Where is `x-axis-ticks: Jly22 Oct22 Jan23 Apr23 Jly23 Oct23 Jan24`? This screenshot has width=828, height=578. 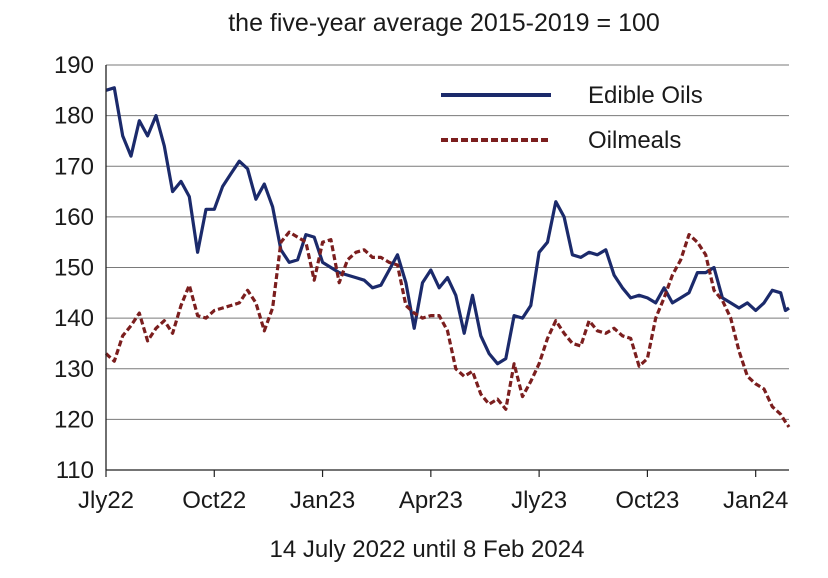 x-axis-ticks: Jly22 Oct22 Jan23 Apr23 Jly23 Oct23 Jan24 is located at coordinates (433, 492).